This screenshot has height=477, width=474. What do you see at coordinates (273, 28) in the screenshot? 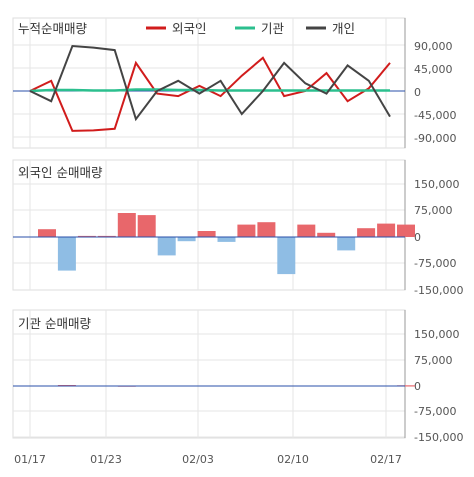
I see `legend-label-institution: 기관` at bounding box center [273, 28].